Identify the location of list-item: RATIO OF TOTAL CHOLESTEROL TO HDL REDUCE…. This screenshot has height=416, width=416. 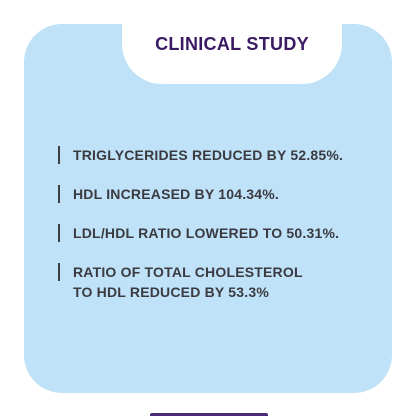
(223, 282).